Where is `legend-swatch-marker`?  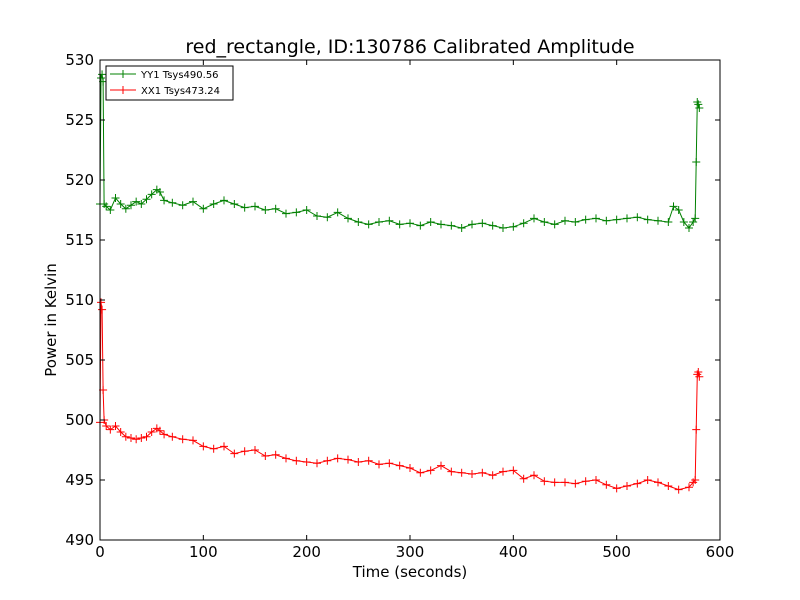
legend-swatch-marker is located at coordinates (123, 90).